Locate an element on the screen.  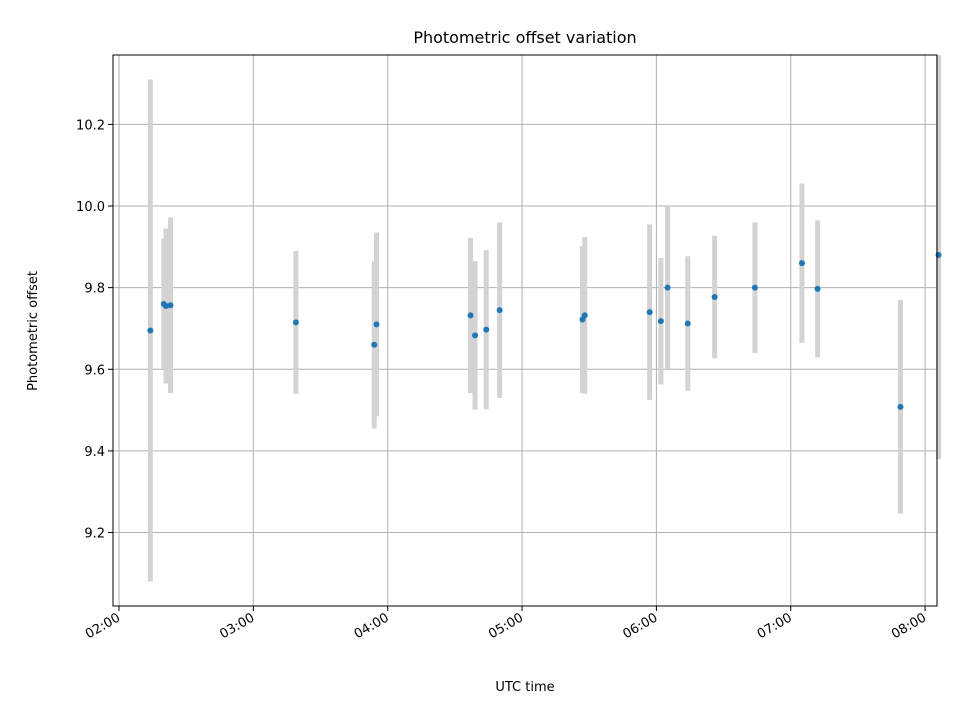
y-tick-label: 9.8 is located at coordinates (94, 289).